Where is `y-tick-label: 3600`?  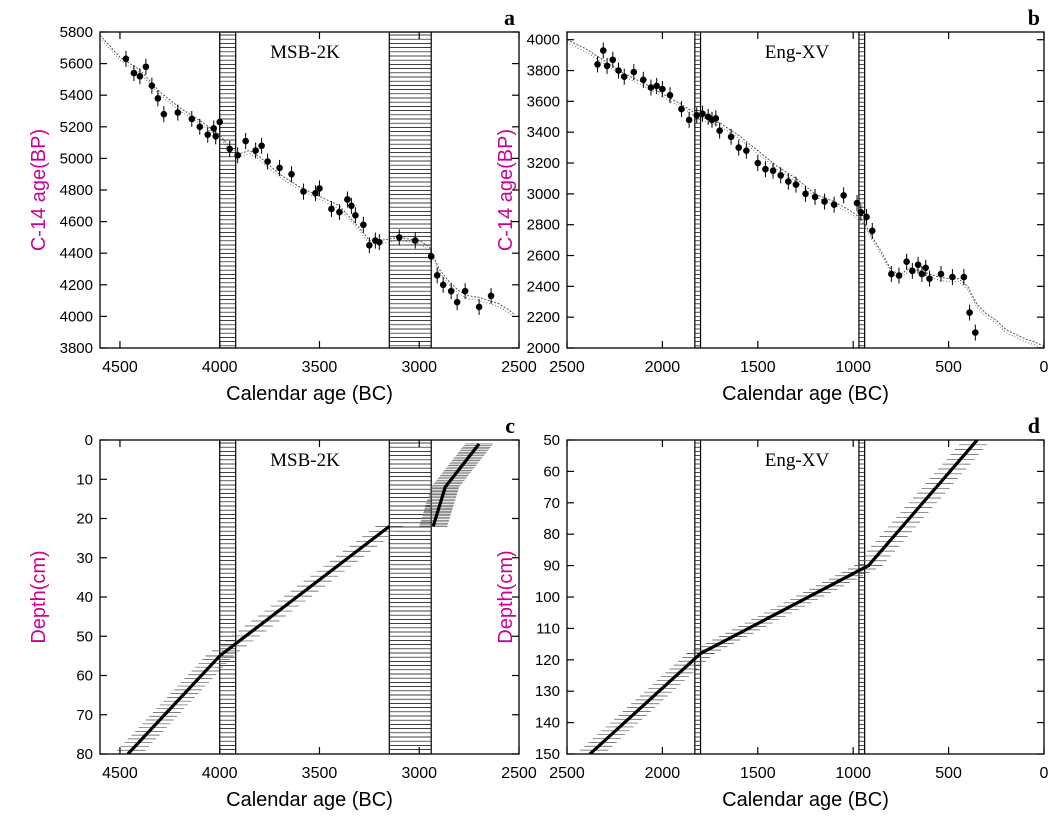 y-tick-label: 3600 is located at coordinates (543, 101).